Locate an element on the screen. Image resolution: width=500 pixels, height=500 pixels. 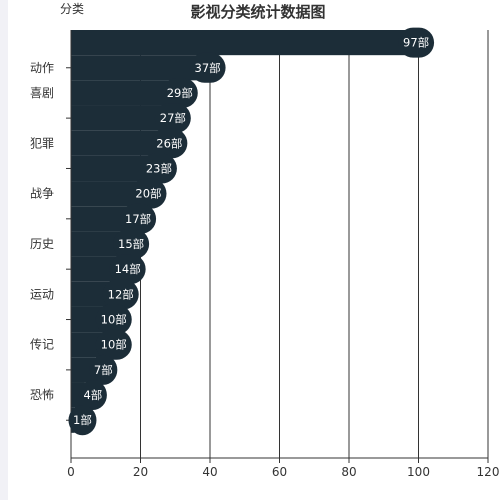
left-edge-strip is located at coordinates (4, 250).